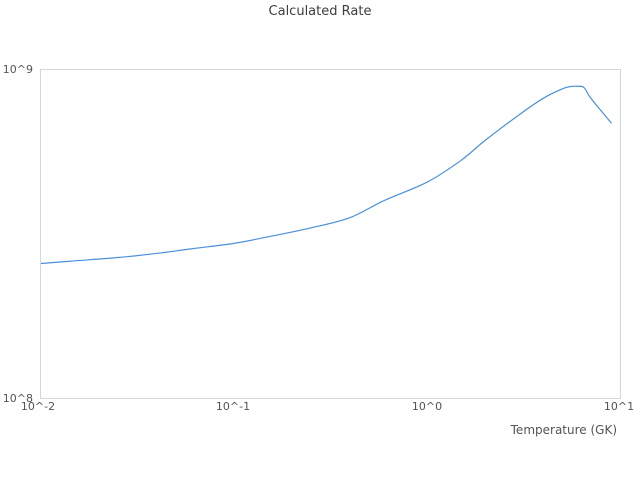 Image resolution: width=640 pixels, height=480 pixels. What do you see at coordinates (17, 398) in the screenshot?
I see `y-tick-label-1e8: 10^8` at bounding box center [17, 398].